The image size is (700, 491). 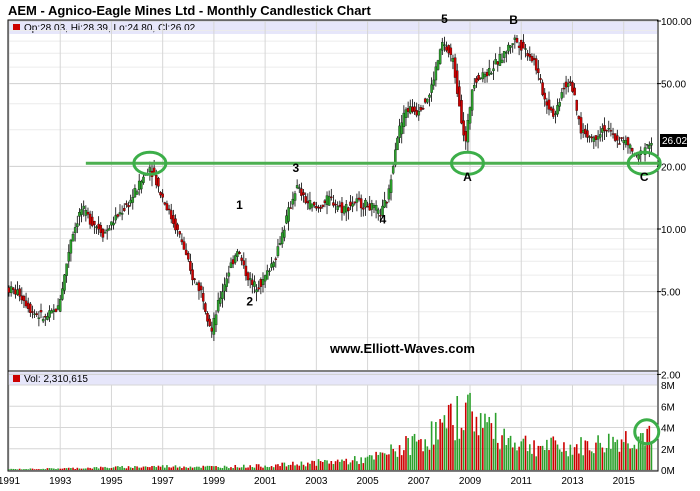 What do you see at coordinates (668, 386) in the screenshot?
I see `volume-tick-label: 8M` at bounding box center [668, 386].